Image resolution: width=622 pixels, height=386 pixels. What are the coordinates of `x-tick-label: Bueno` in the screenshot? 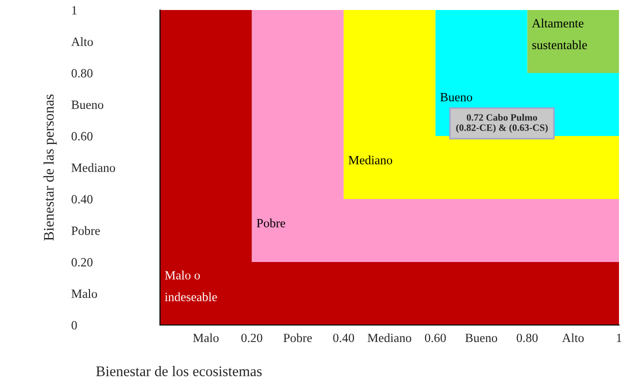 It's located at (481, 338).